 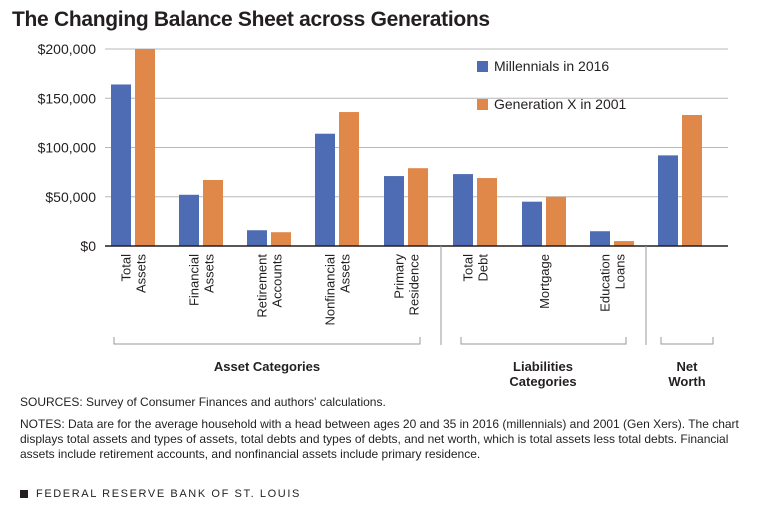 I want to click on y-tick-label: $0, so click(x=88, y=246).